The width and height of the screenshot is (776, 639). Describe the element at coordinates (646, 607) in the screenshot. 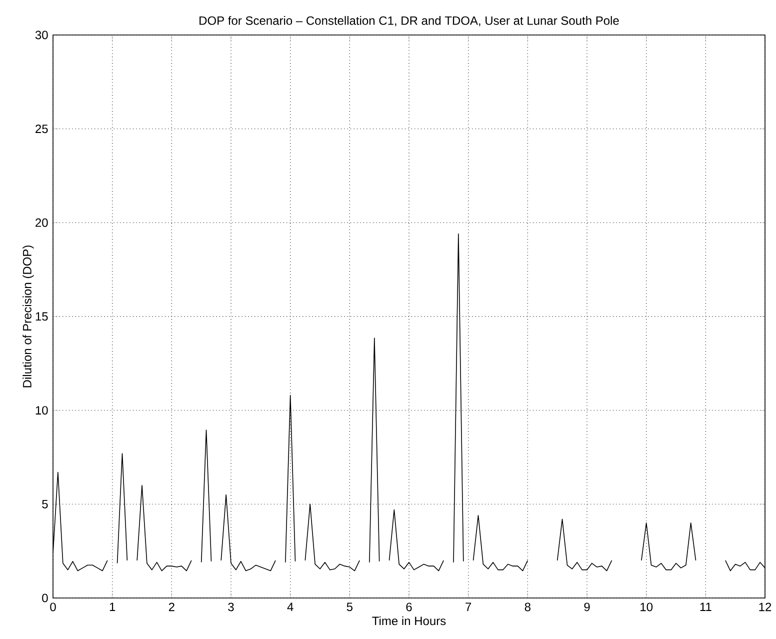

I see `x-tick-label: 10` at that location.